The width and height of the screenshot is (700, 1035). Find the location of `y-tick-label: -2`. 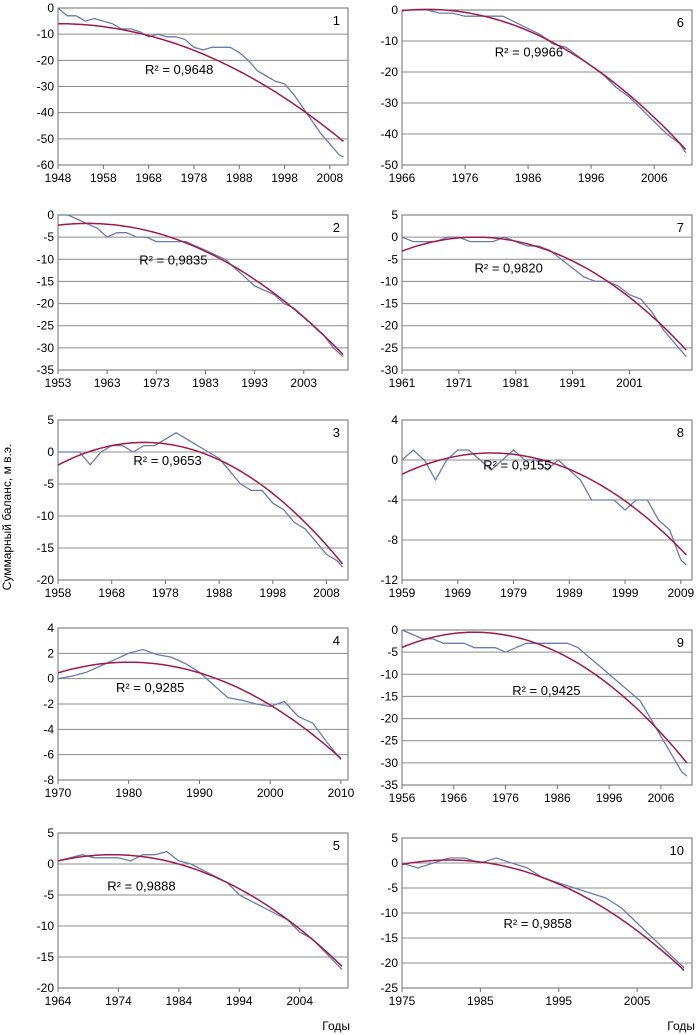

y-tick-label: -2 is located at coordinates (48, 704).